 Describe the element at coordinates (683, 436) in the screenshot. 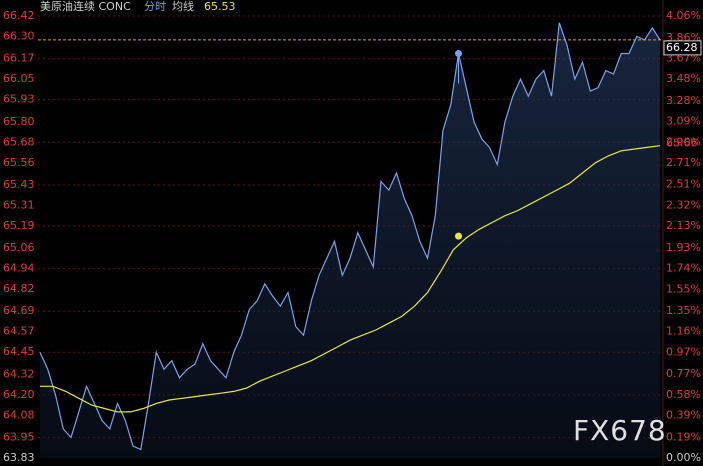

I see `y2-tick-label: 0.19%` at that location.